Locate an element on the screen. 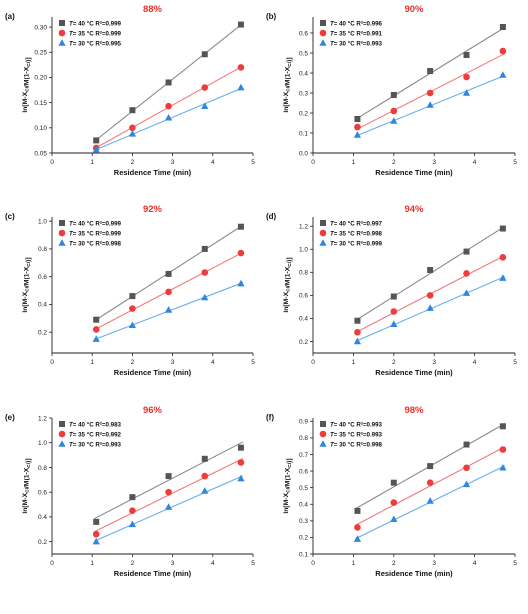  panel-label: (b) is located at coordinates (271, 16).